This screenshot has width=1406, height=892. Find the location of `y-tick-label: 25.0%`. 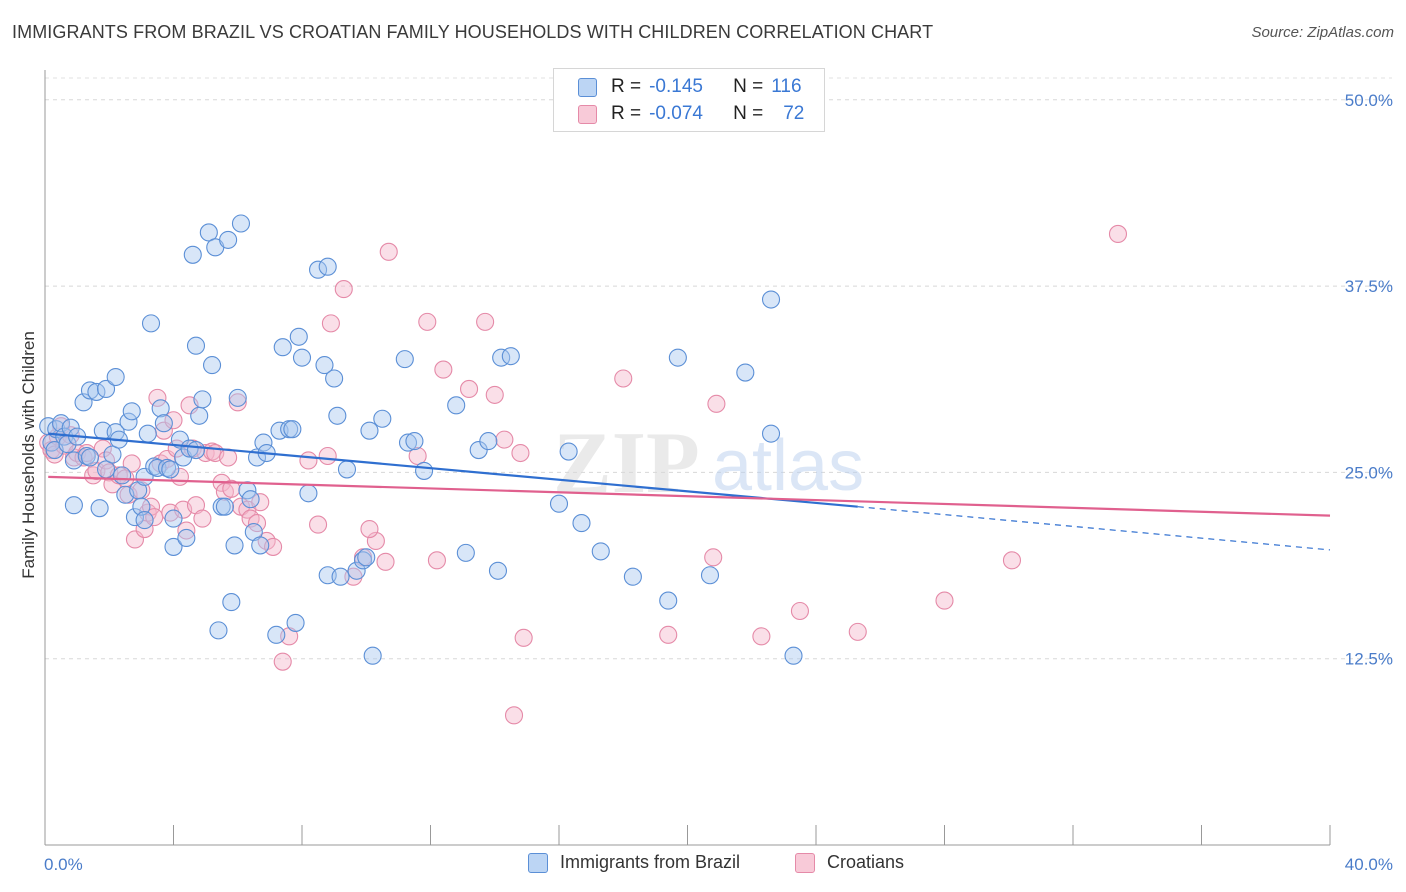

y-tick-label: 25.0% is located at coordinates (1369, 472).